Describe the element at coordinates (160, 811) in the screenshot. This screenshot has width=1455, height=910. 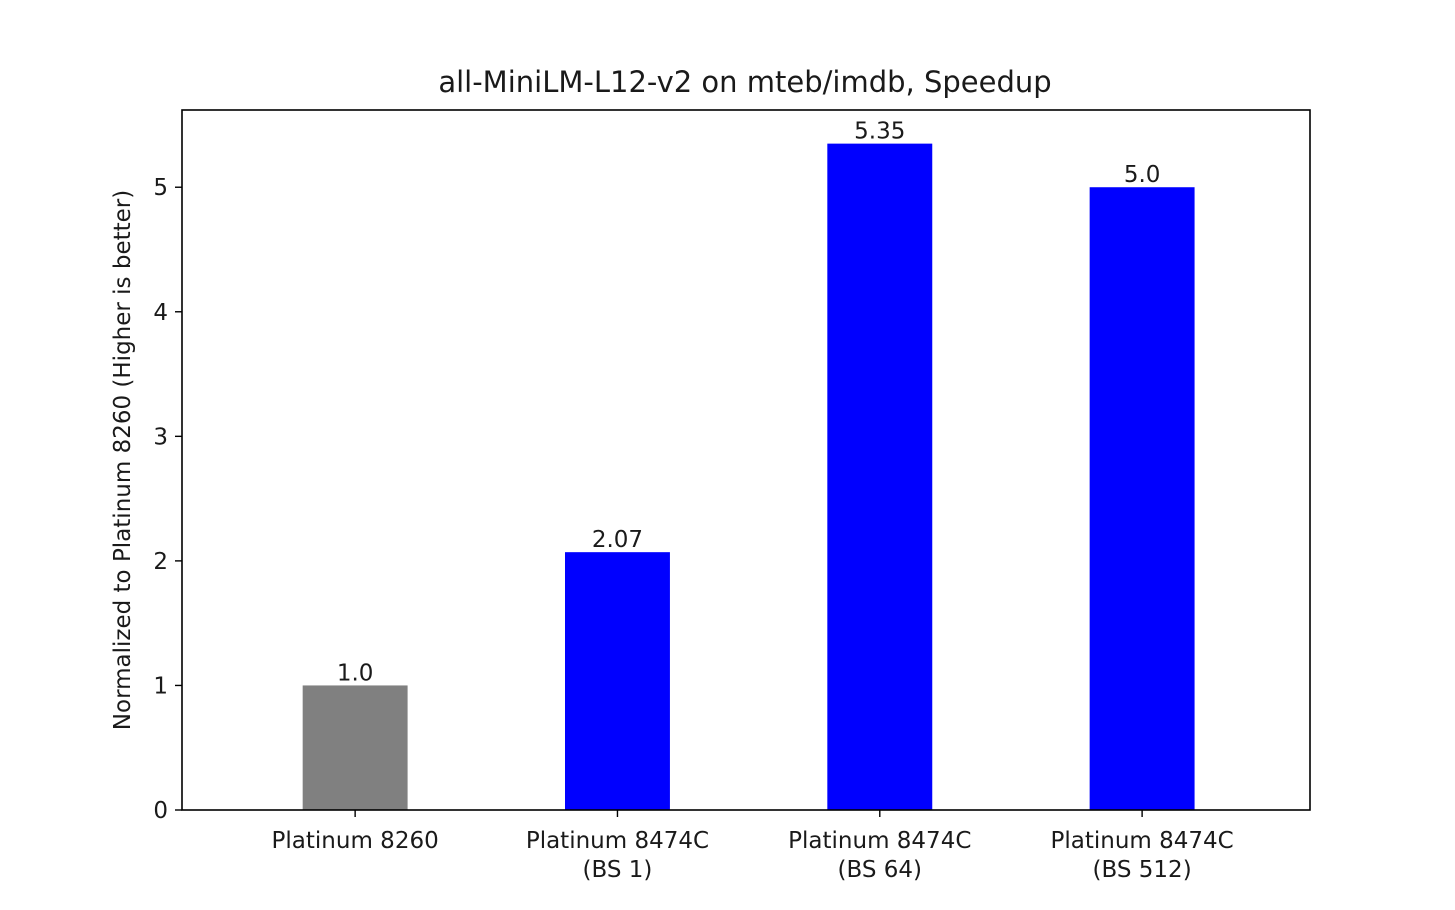
I see `y-tick-label: 0` at that location.